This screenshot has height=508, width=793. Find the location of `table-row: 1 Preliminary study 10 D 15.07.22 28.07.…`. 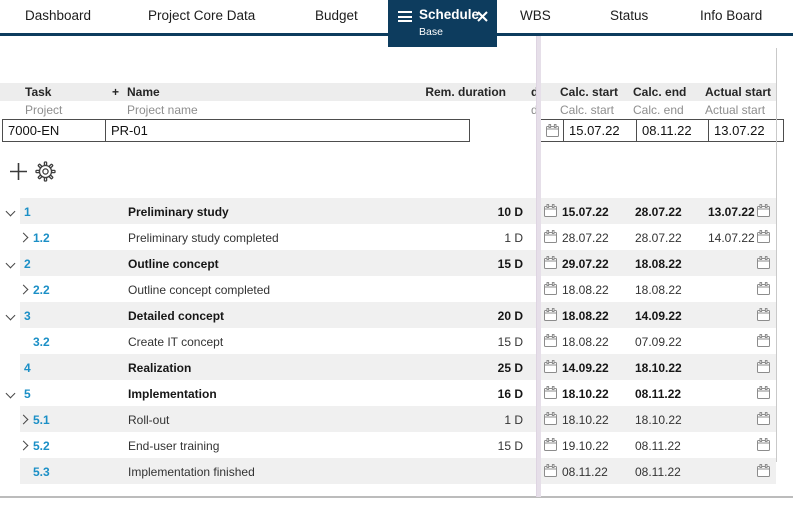

table-row: 1 Preliminary study 10 D 15.07.22 28.07.… is located at coordinates (396, 211).